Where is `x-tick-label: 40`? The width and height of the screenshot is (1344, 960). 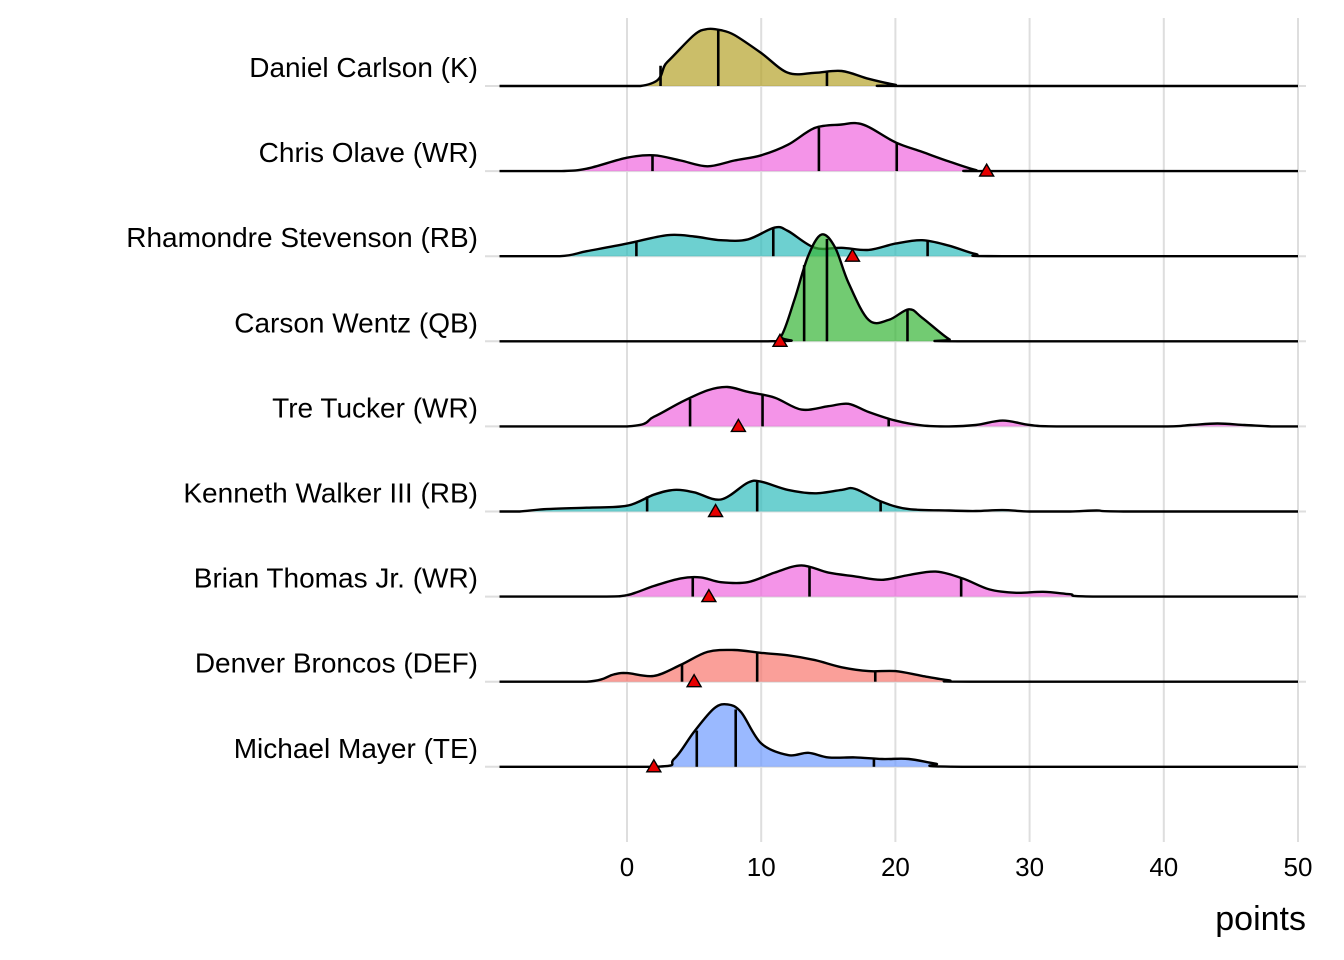
x-tick-label: 40 is located at coordinates (1163, 867).